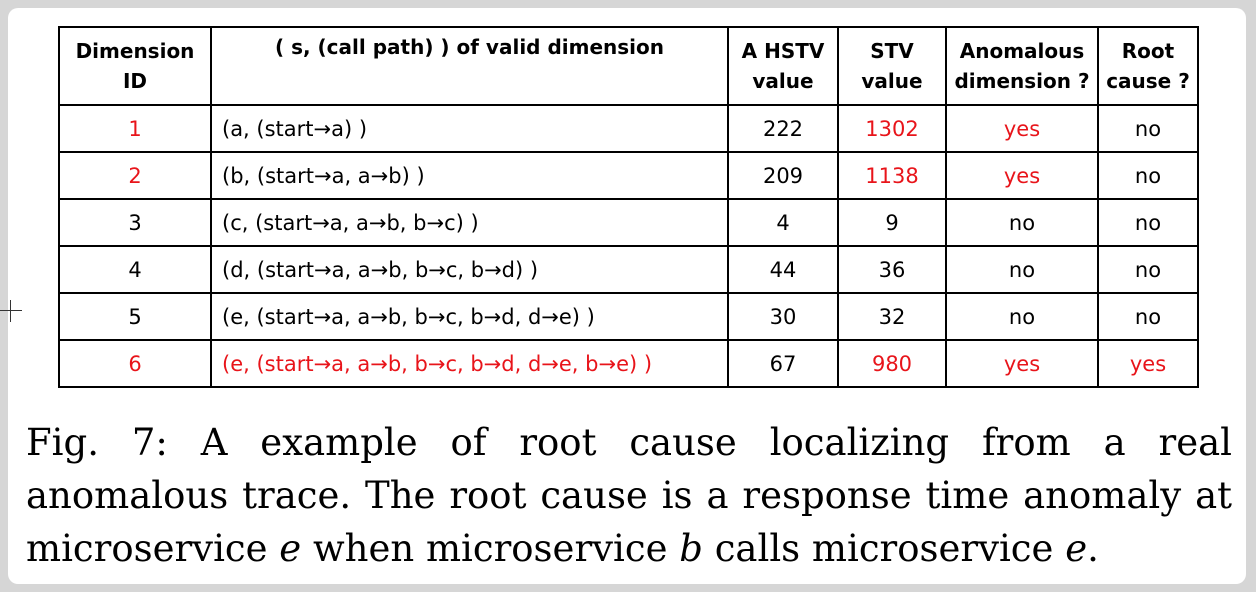 The height and width of the screenshot is (592, 1256). What do you see at coordinates (490, 548) in the screenshot?
I see `caption-text-2: when microservice` at bounding box center [490, 548].